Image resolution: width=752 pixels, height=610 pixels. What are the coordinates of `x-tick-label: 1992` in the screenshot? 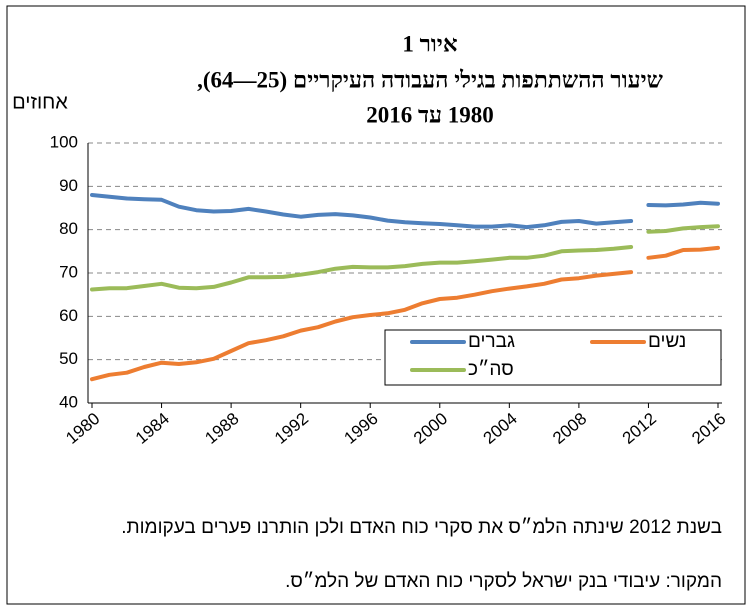 It's located at (291, 428).